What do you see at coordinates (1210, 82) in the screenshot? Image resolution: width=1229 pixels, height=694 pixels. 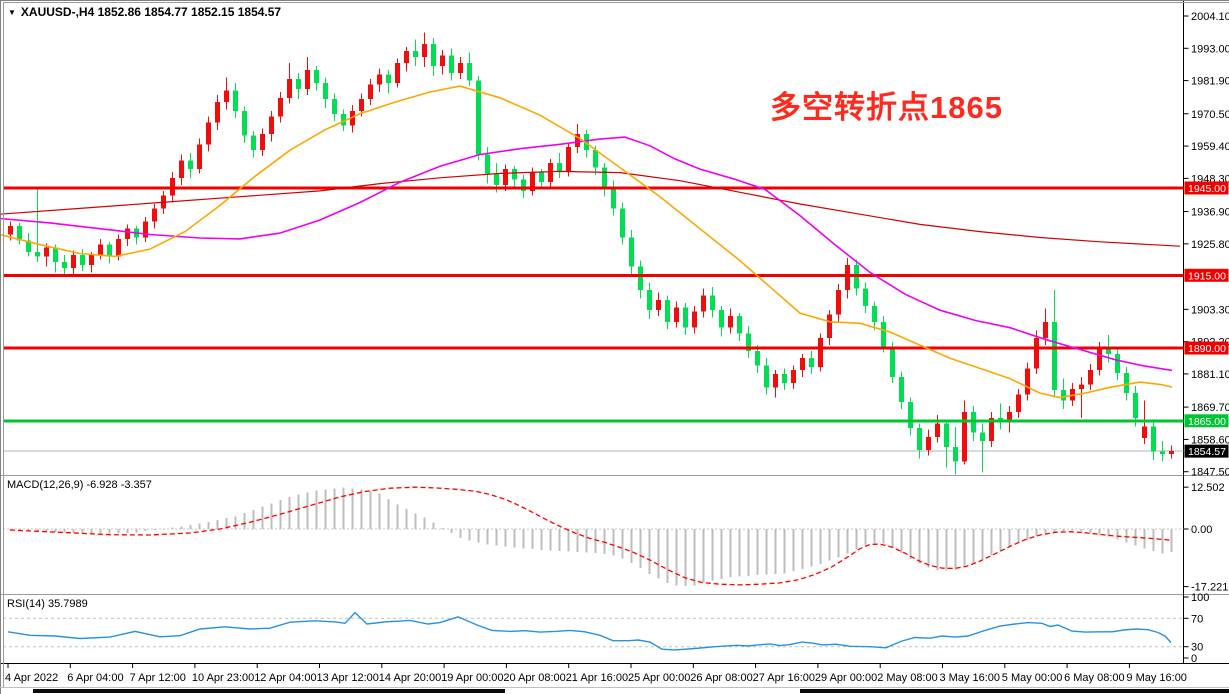 I see `price-axis-label: 1981.90` at bounding box center [1210, 82].